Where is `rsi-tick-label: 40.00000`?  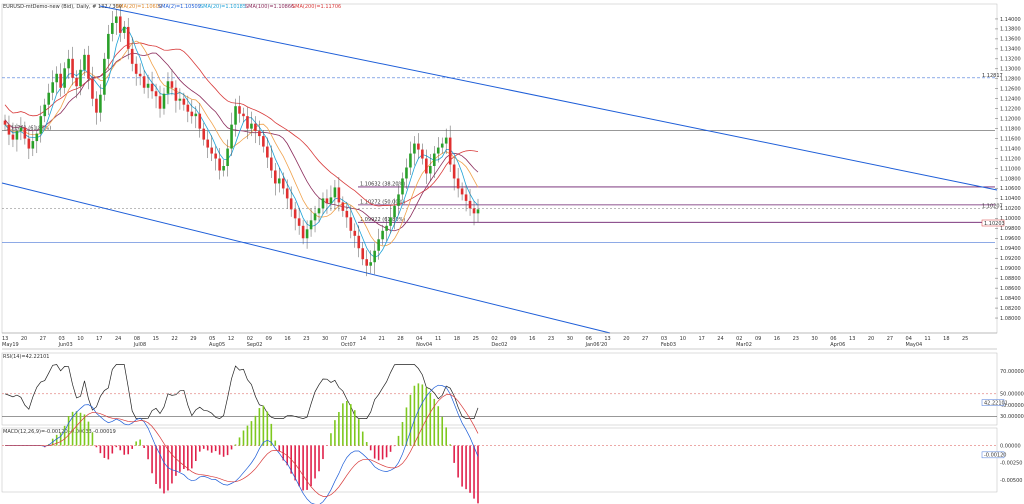
rsi-tick-label: 40.00000 is located at coordinates (1012, 406).